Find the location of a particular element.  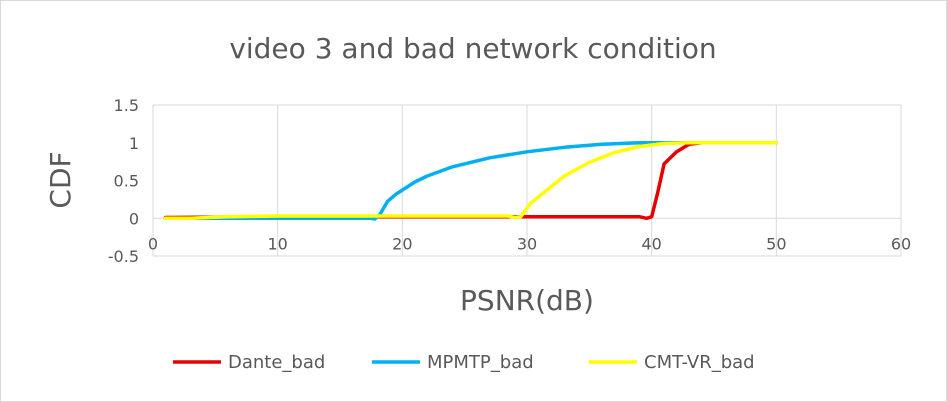

y-tick-label: 1 is located at coordinates (134, 143).